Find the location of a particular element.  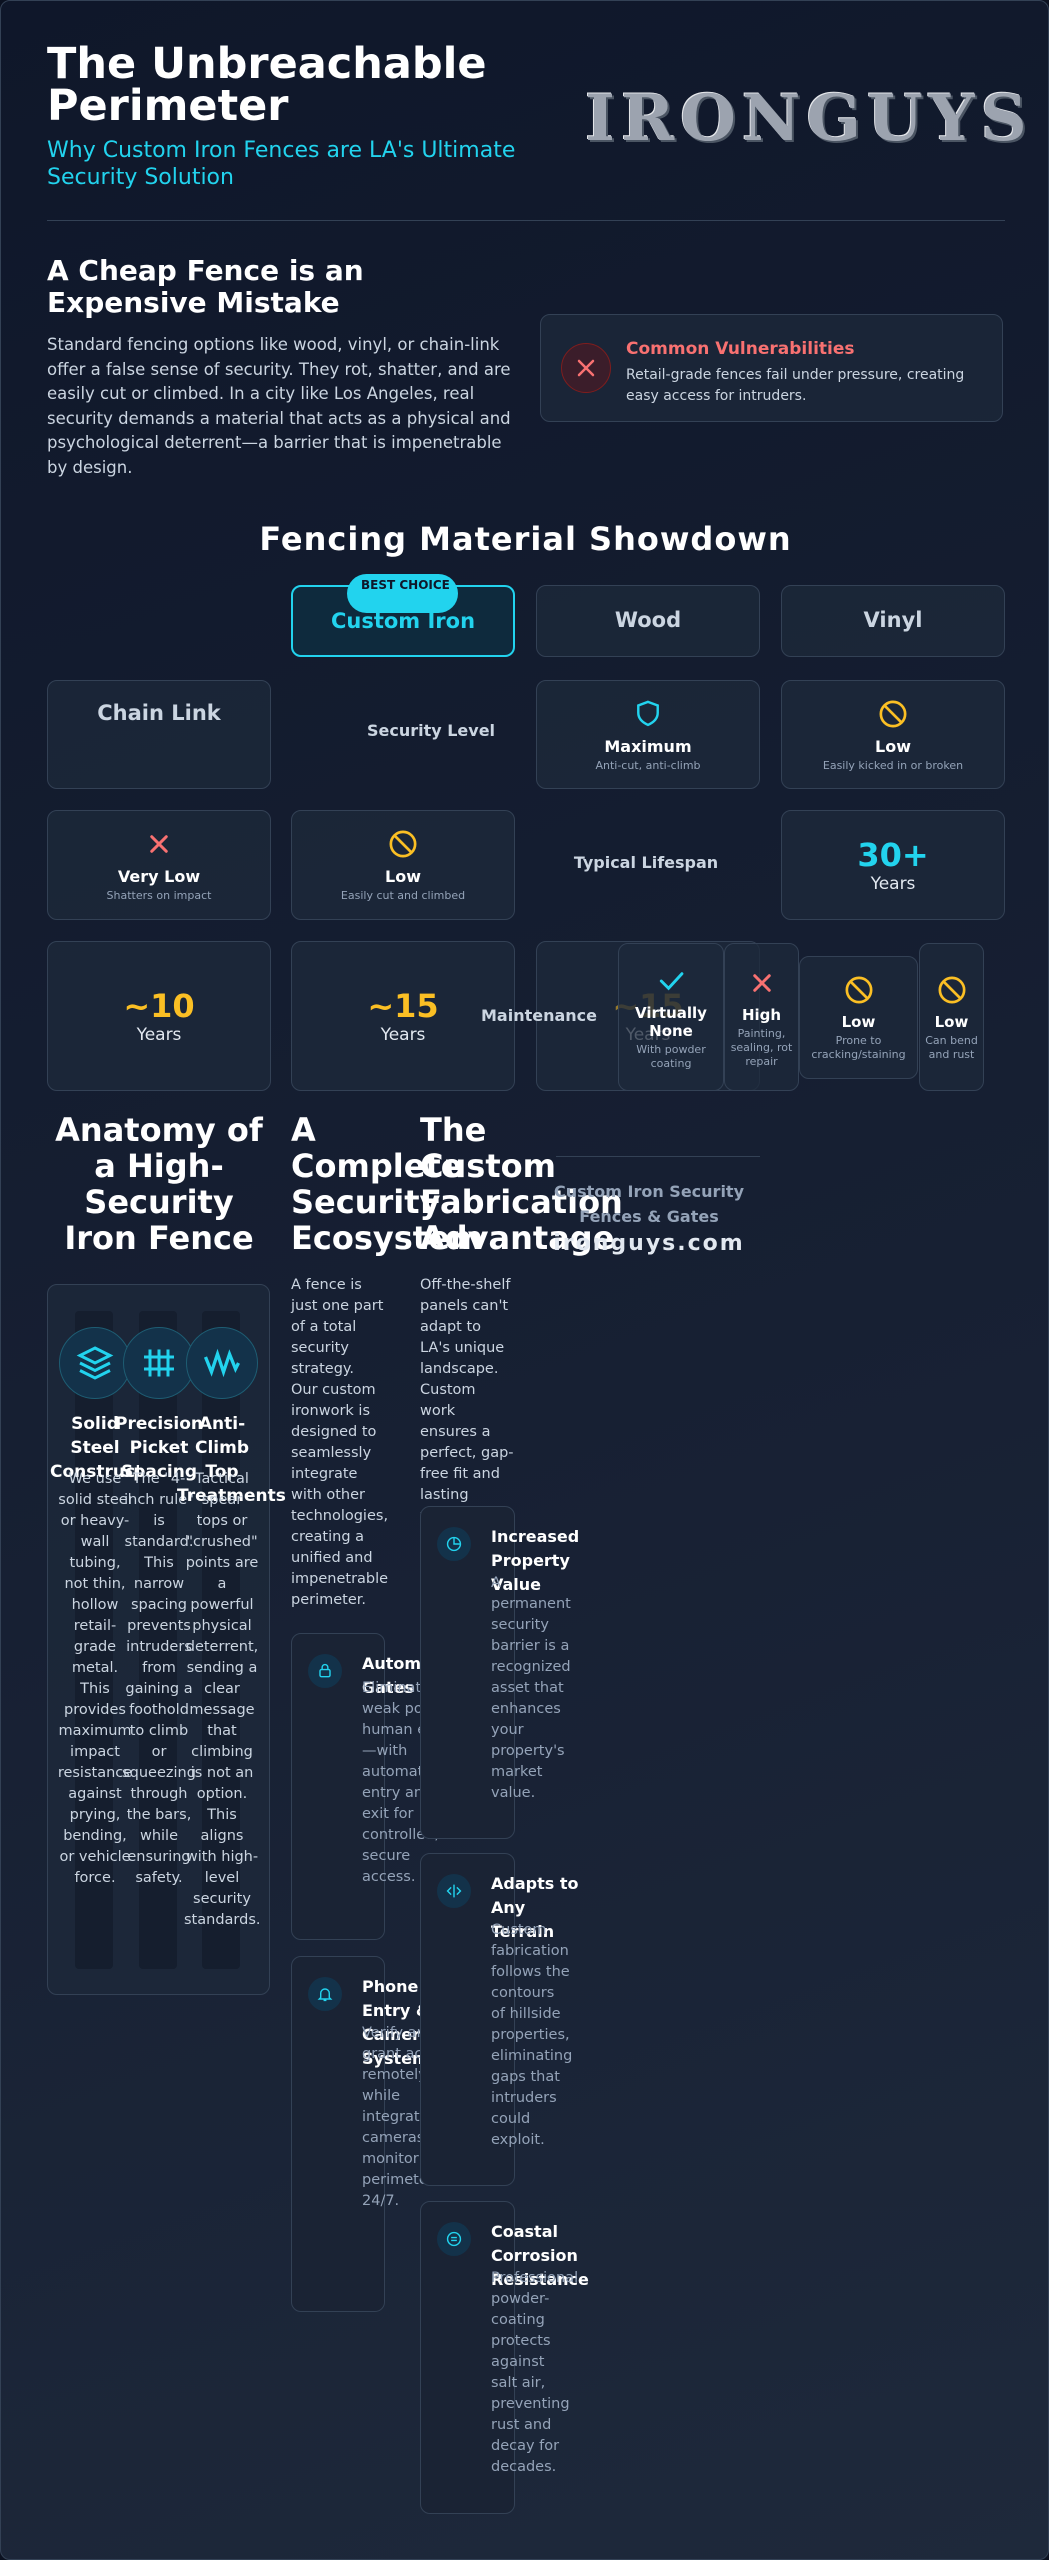

split-icon is located at coordinates (454, 1891).